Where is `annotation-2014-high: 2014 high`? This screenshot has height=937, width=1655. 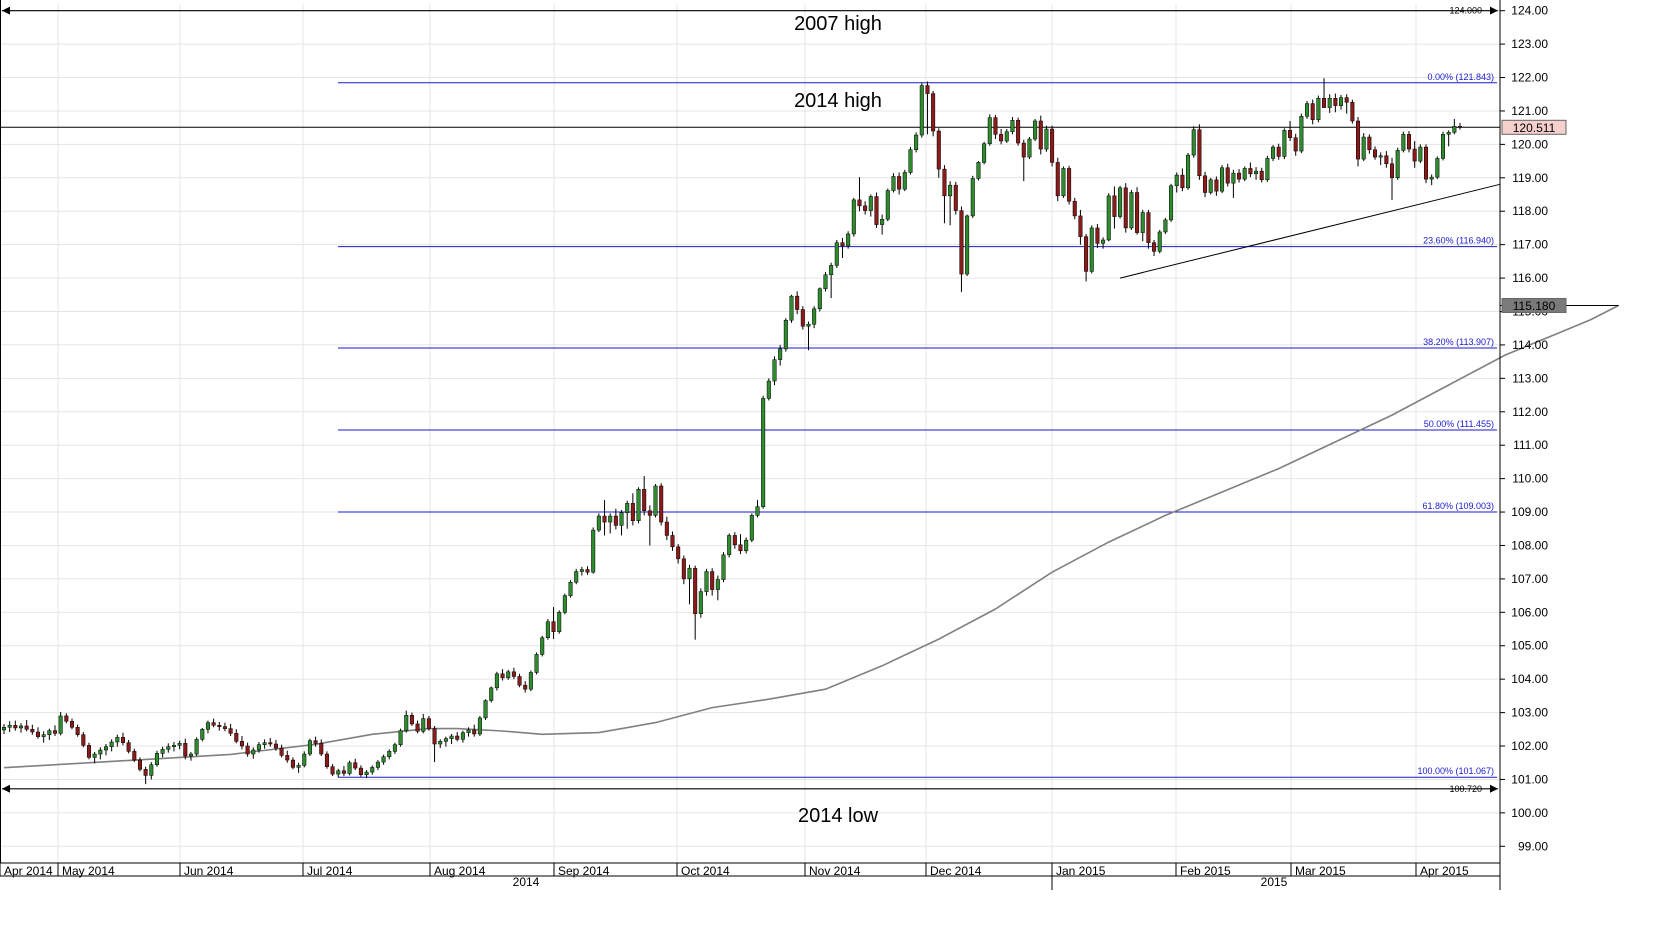
annotation-2014-high: 2014 high is located at coordinates (838, 101).